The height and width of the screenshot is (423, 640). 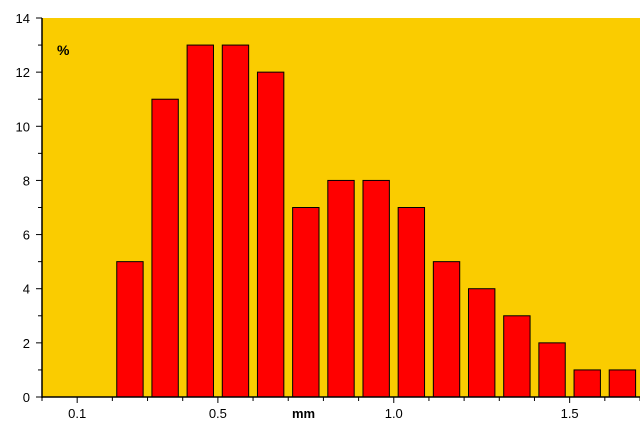 What do you see at coordinates (23, 126) in the screenshot?
I see `y-tick-label: 10` at bounding box center [23, 126].